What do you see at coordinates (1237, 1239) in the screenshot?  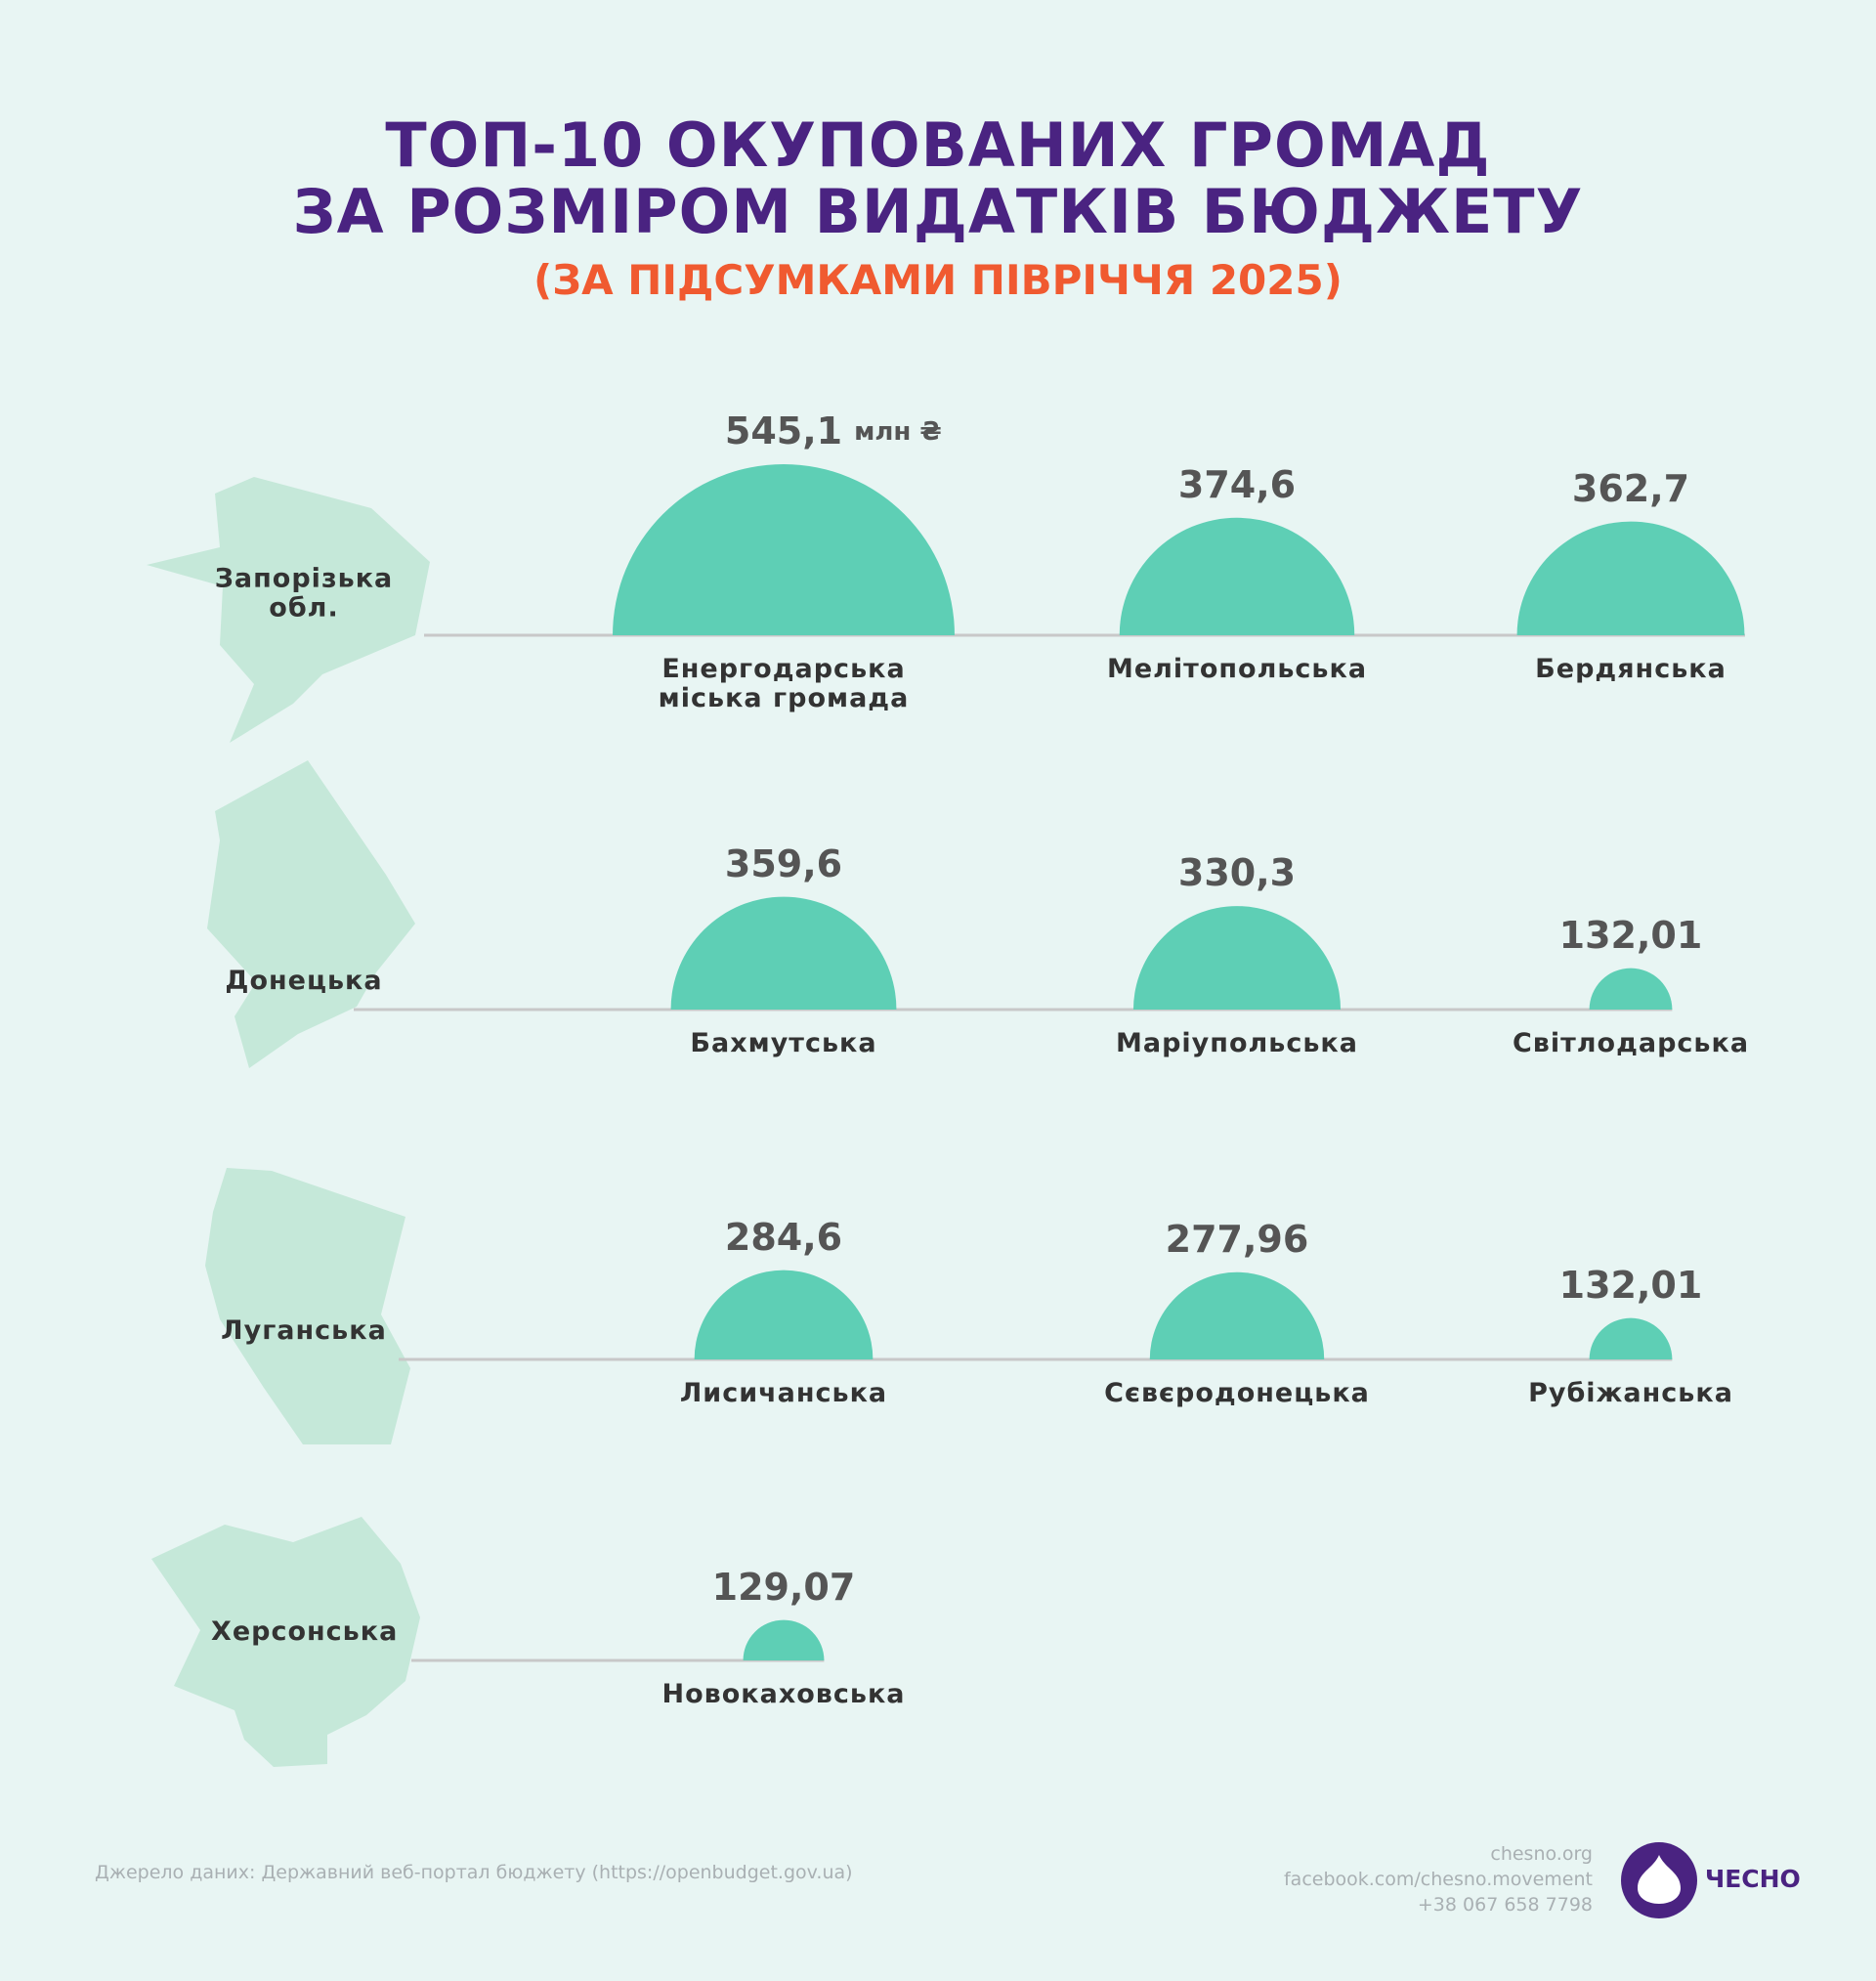 I see `value-label: 277,96` at bounding box center [1237, 1239].